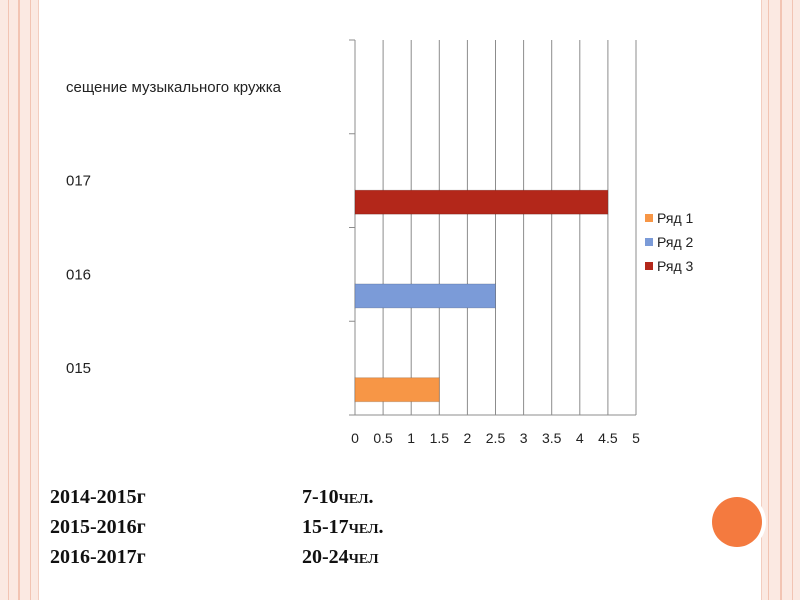  Describe the element at coordinates (260, 557) in the screenshot. I see `stat-row: 2016-2017г 20-24чел` at that location.